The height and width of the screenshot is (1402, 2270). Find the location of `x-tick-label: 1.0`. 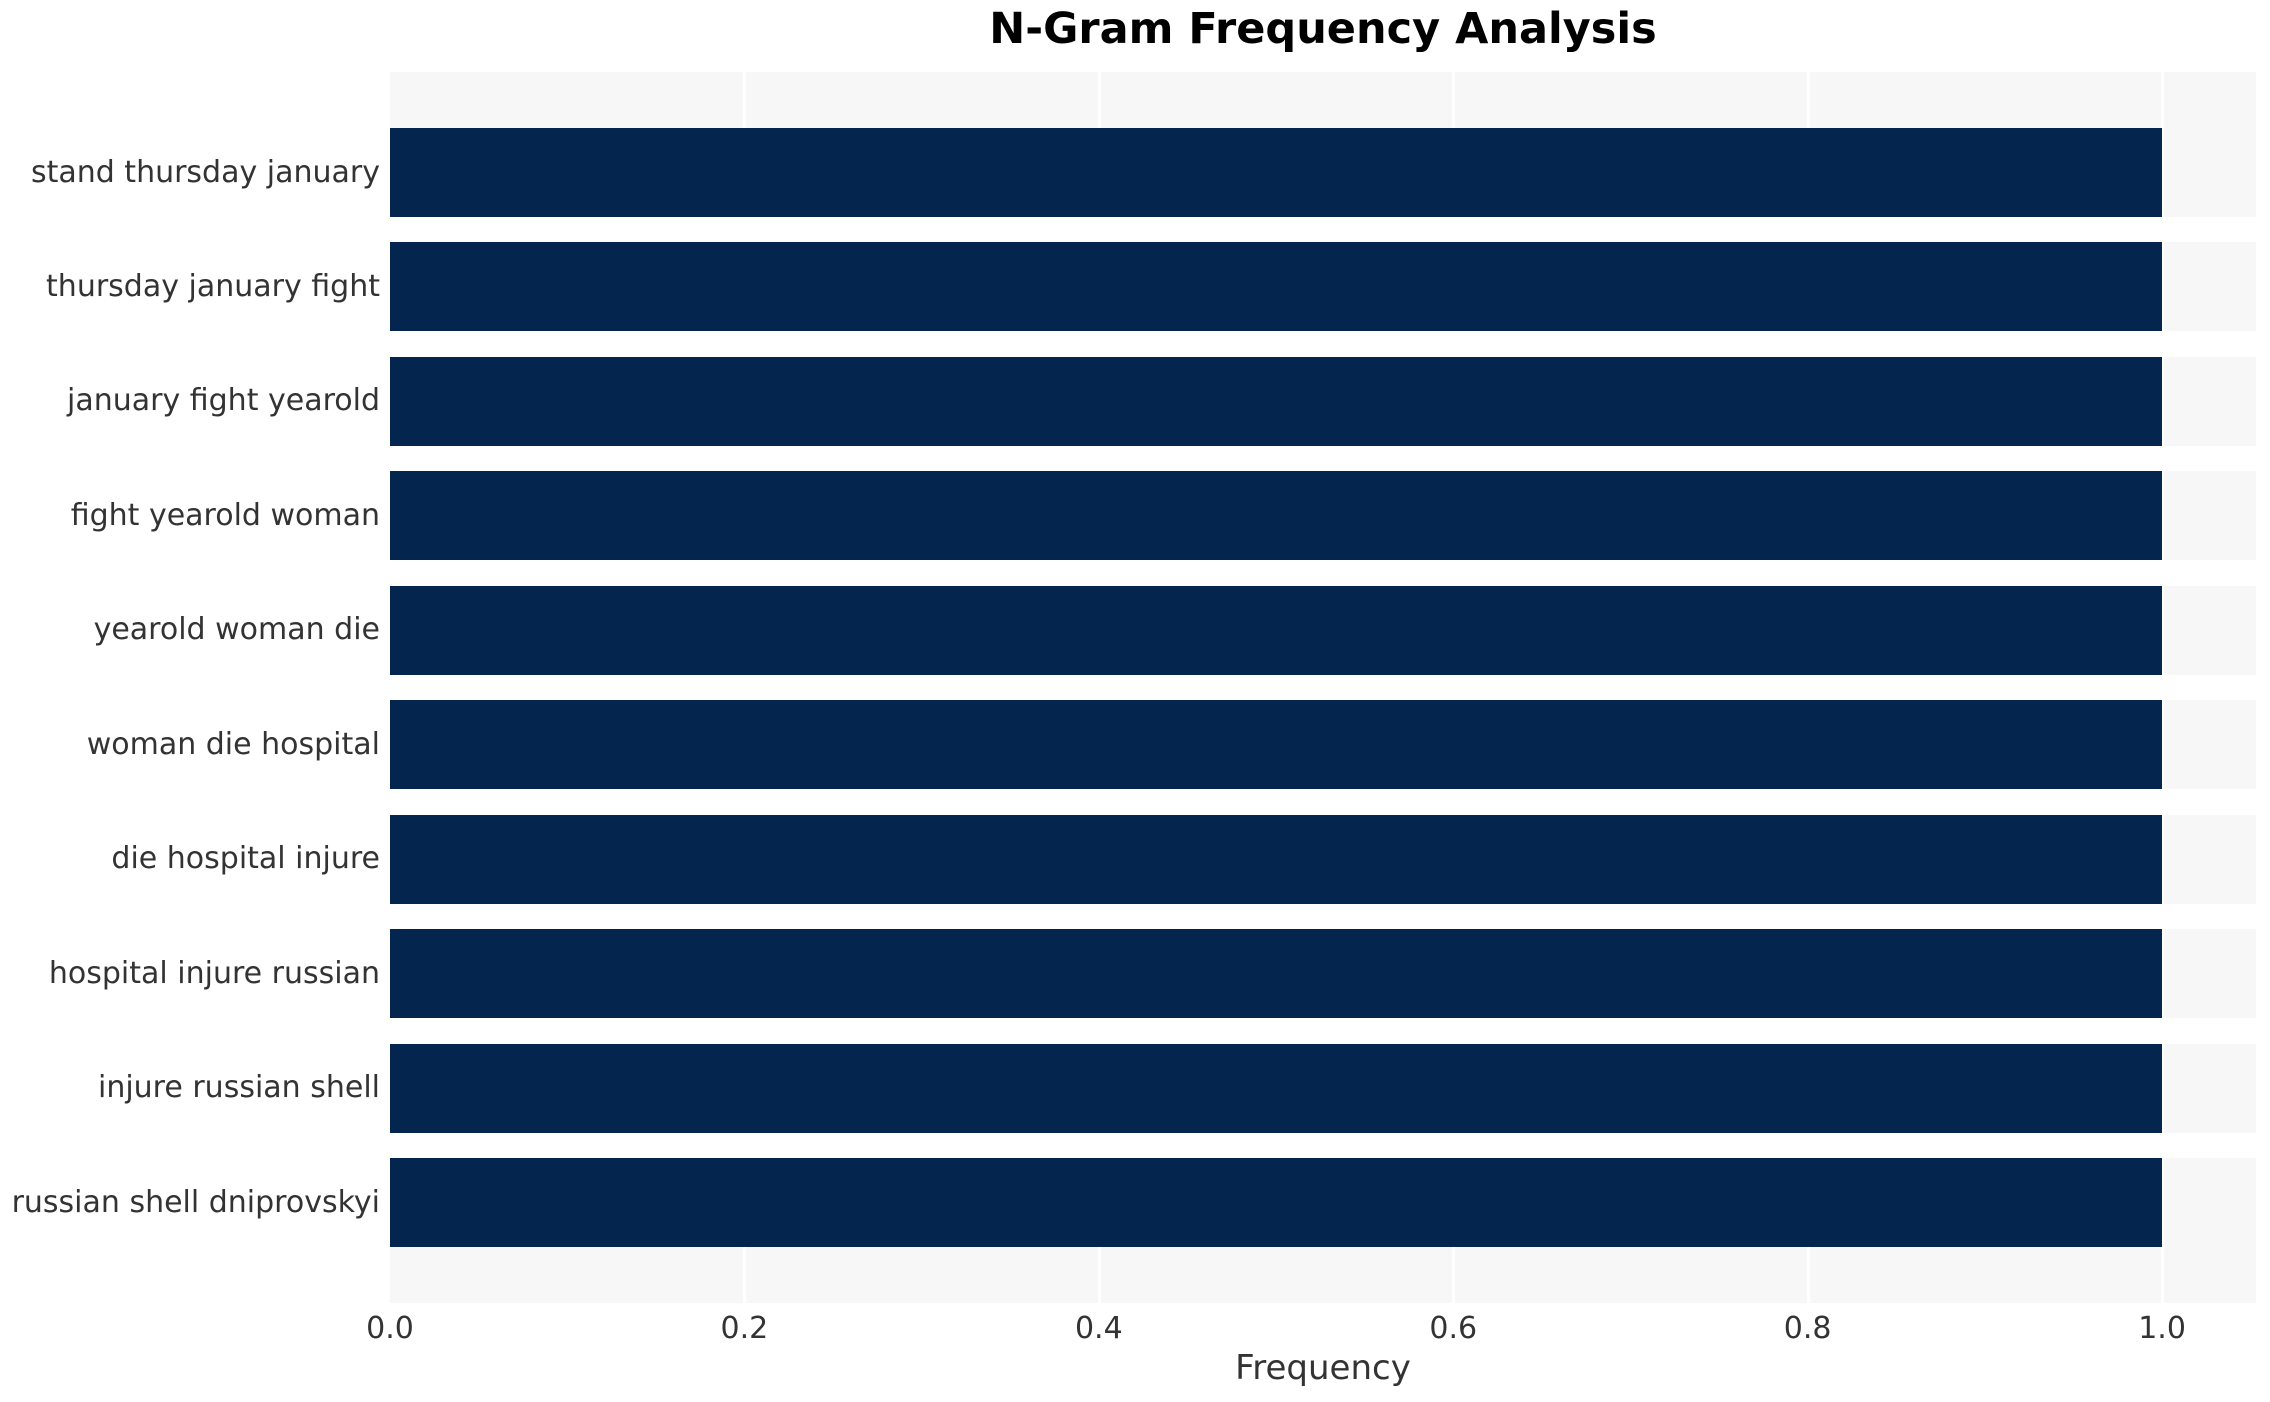

x-tick-label: 1.0 is located at coordinates (2162, 1328).